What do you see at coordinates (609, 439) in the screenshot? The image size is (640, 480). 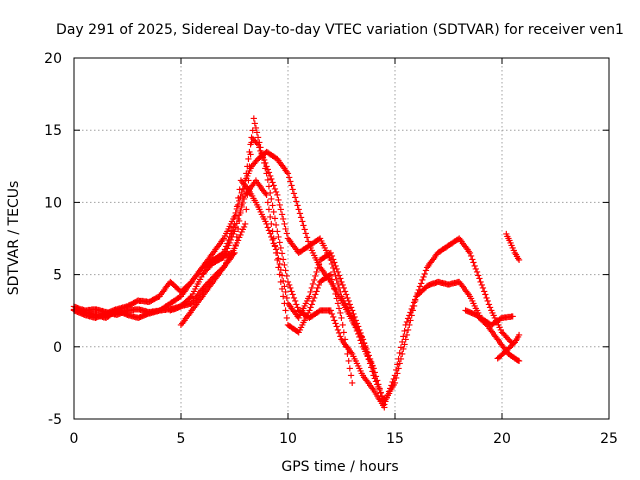 I see `x-tick-label: 25` at bounding box center [609, 439].